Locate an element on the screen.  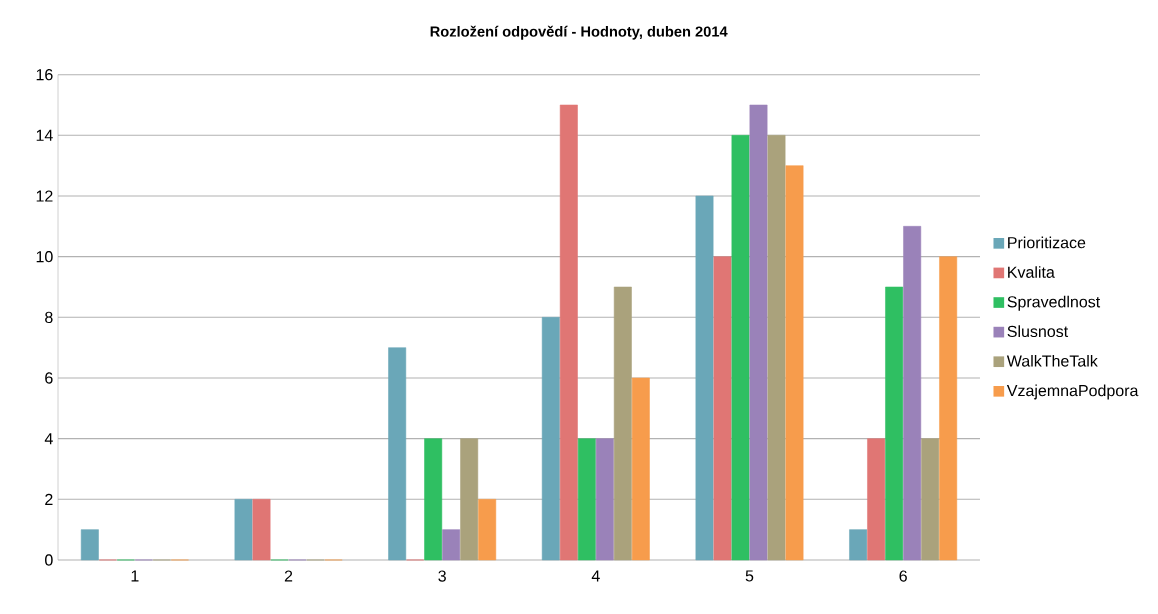
y-tick-label: 0 is located at coordinates (49, 560).